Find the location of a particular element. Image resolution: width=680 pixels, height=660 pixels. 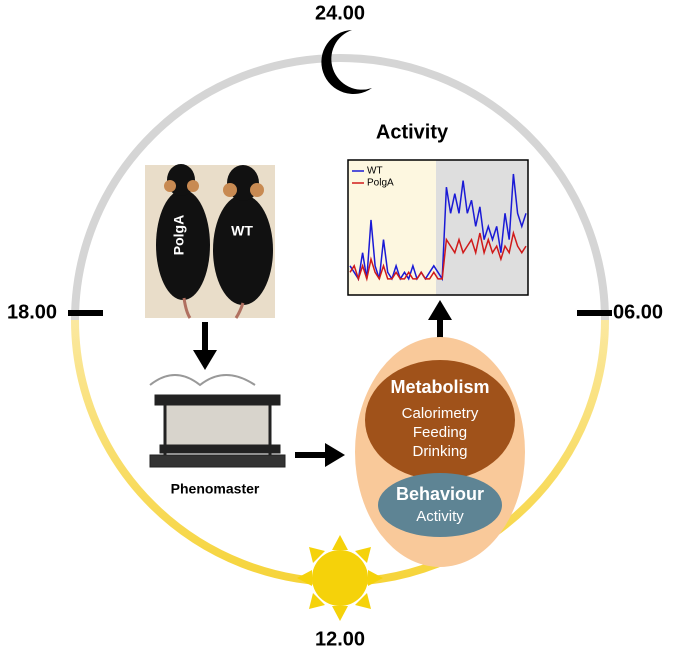

metabolism-oval is located at coordinates (440, 420).